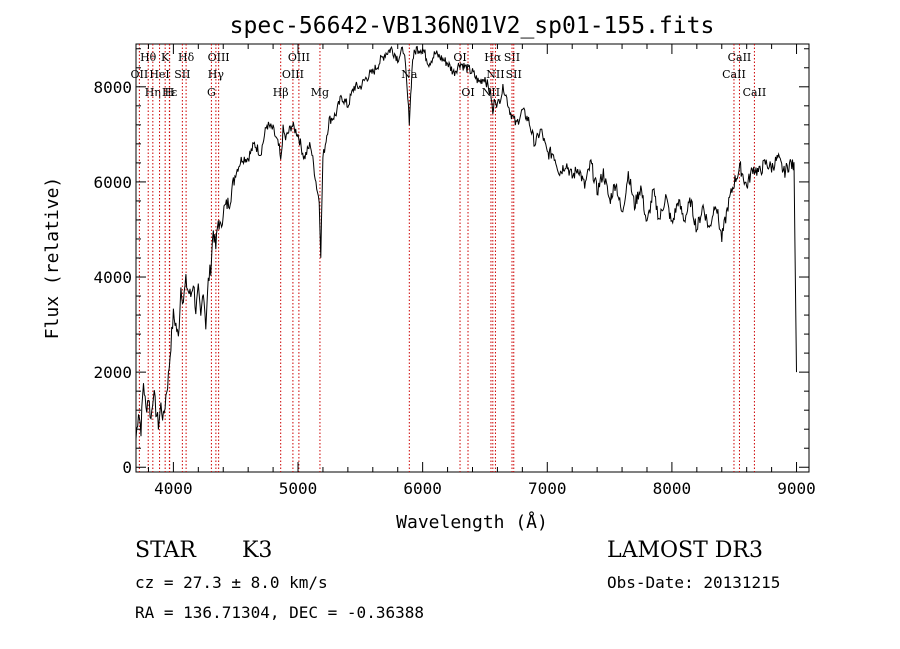 The height and width of the screenshot is (649, 900). I want to click on x-tick-label: 8000, so click(672, 488).